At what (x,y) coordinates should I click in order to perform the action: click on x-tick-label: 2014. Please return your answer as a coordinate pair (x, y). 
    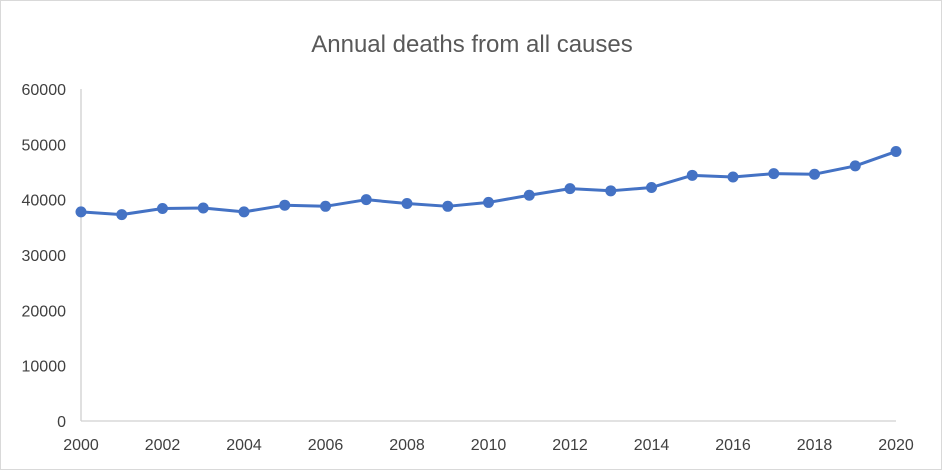
    Looking at the image, I should click on (652, 445).